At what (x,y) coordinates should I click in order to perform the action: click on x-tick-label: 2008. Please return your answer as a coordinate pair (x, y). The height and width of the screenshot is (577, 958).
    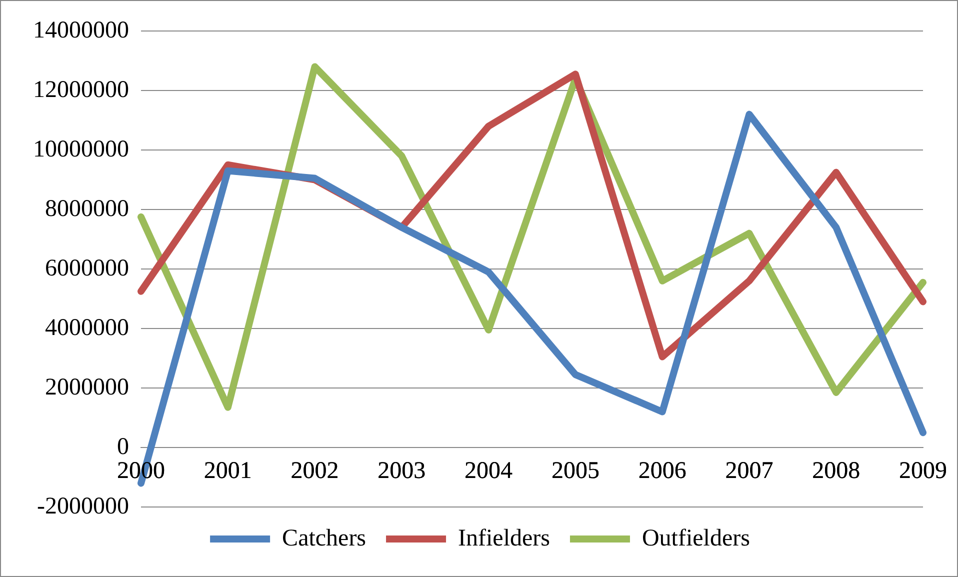
    Looking at the image, I should click on (836, 471).